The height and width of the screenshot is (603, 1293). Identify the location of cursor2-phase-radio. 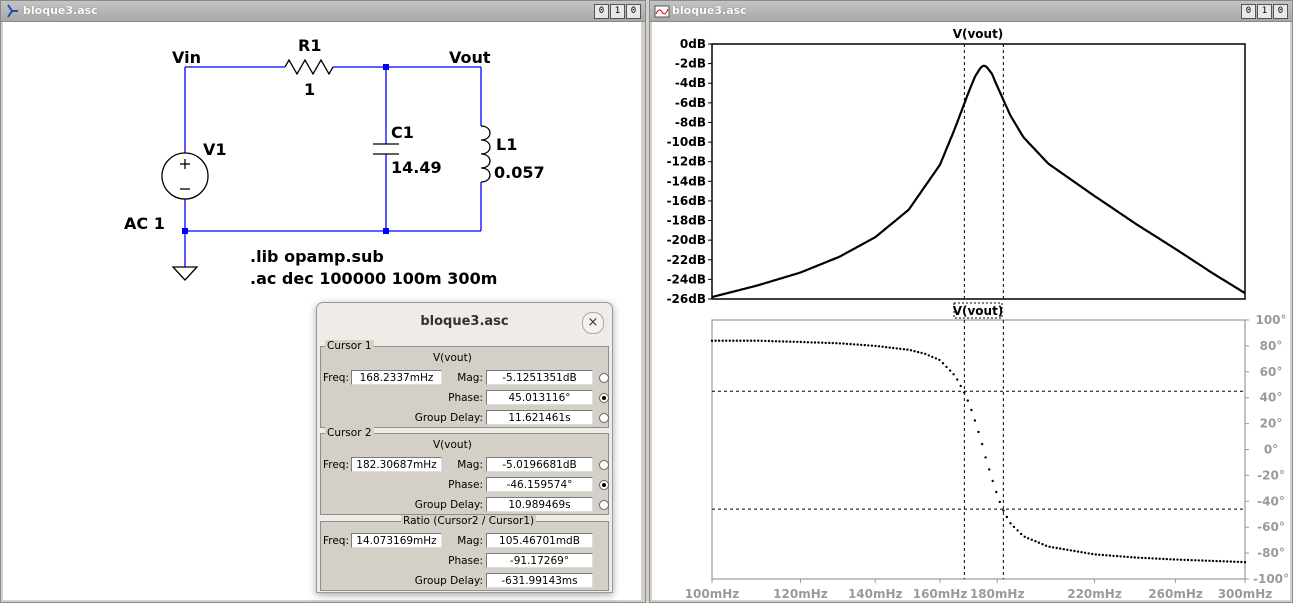
(604, 485).